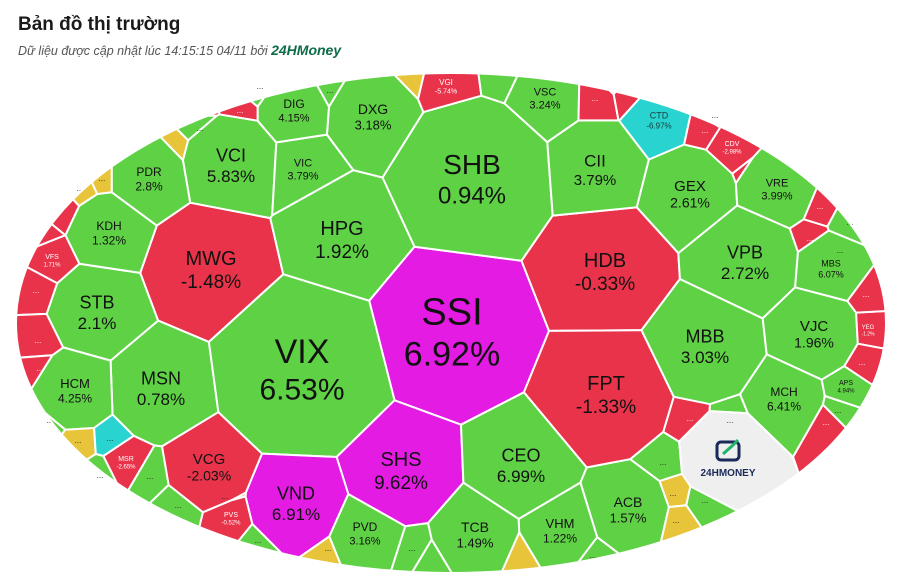 This screenshot has width=898, height=580. I want to click on change-label: -1.2%, so click(868, 334).